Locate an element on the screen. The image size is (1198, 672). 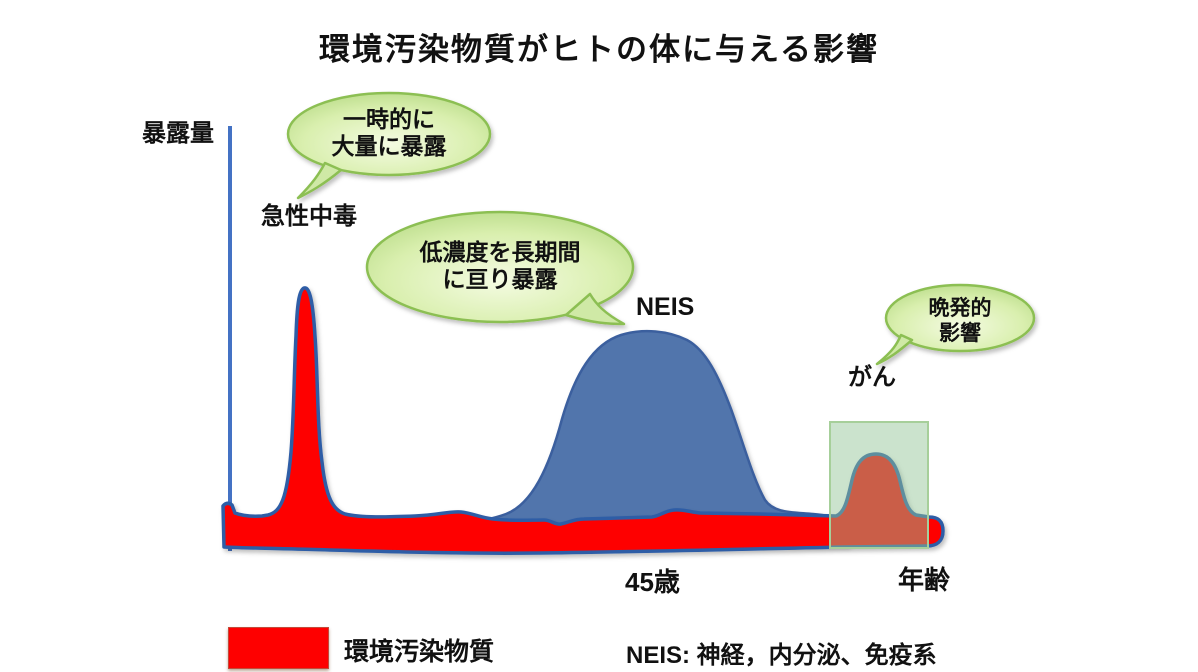
legend-pollutant-swatch is located at coordinates (278, 648).